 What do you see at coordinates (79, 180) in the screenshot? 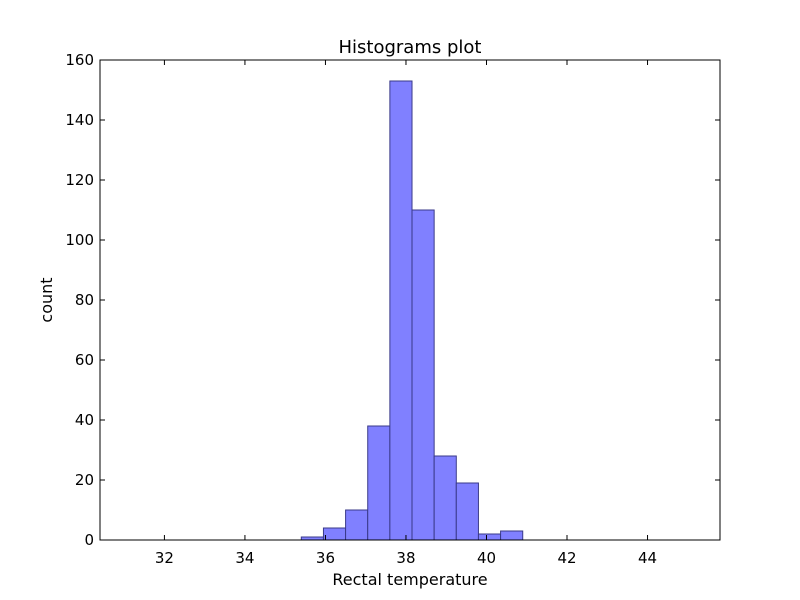
I see `y-tick-label: 120` at bounding box center [79, 180].